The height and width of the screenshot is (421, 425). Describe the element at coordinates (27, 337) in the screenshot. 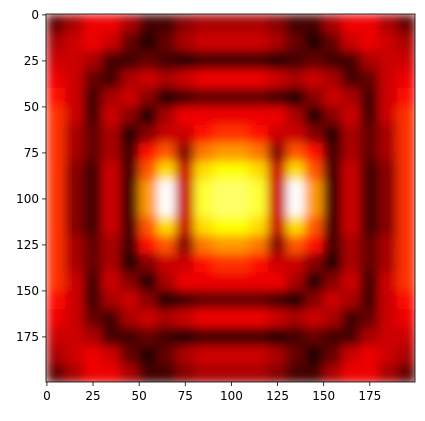

I see `y-tick-label: 175` at that location.